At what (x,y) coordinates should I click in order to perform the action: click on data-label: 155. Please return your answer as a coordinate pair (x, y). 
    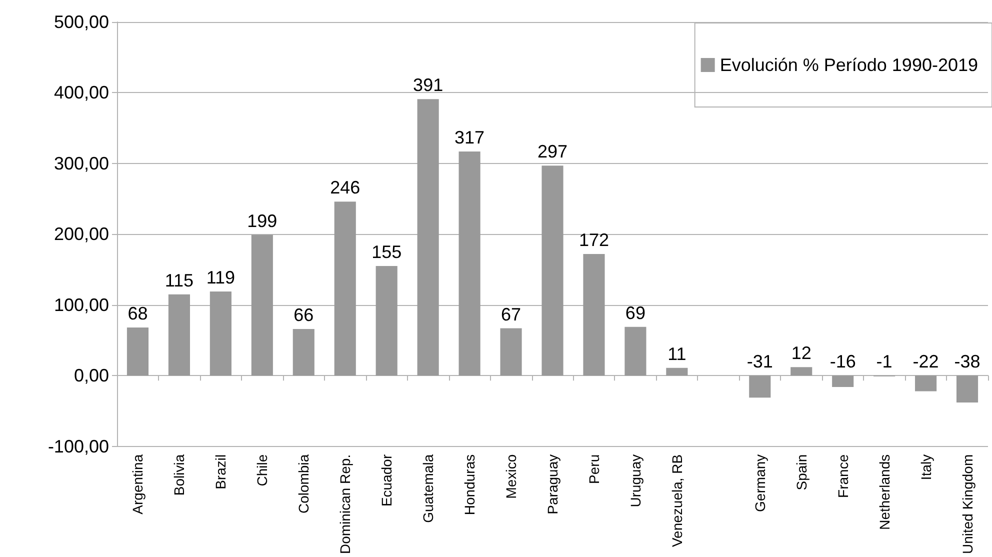
    Looking at the image, I should click on (387, 252).